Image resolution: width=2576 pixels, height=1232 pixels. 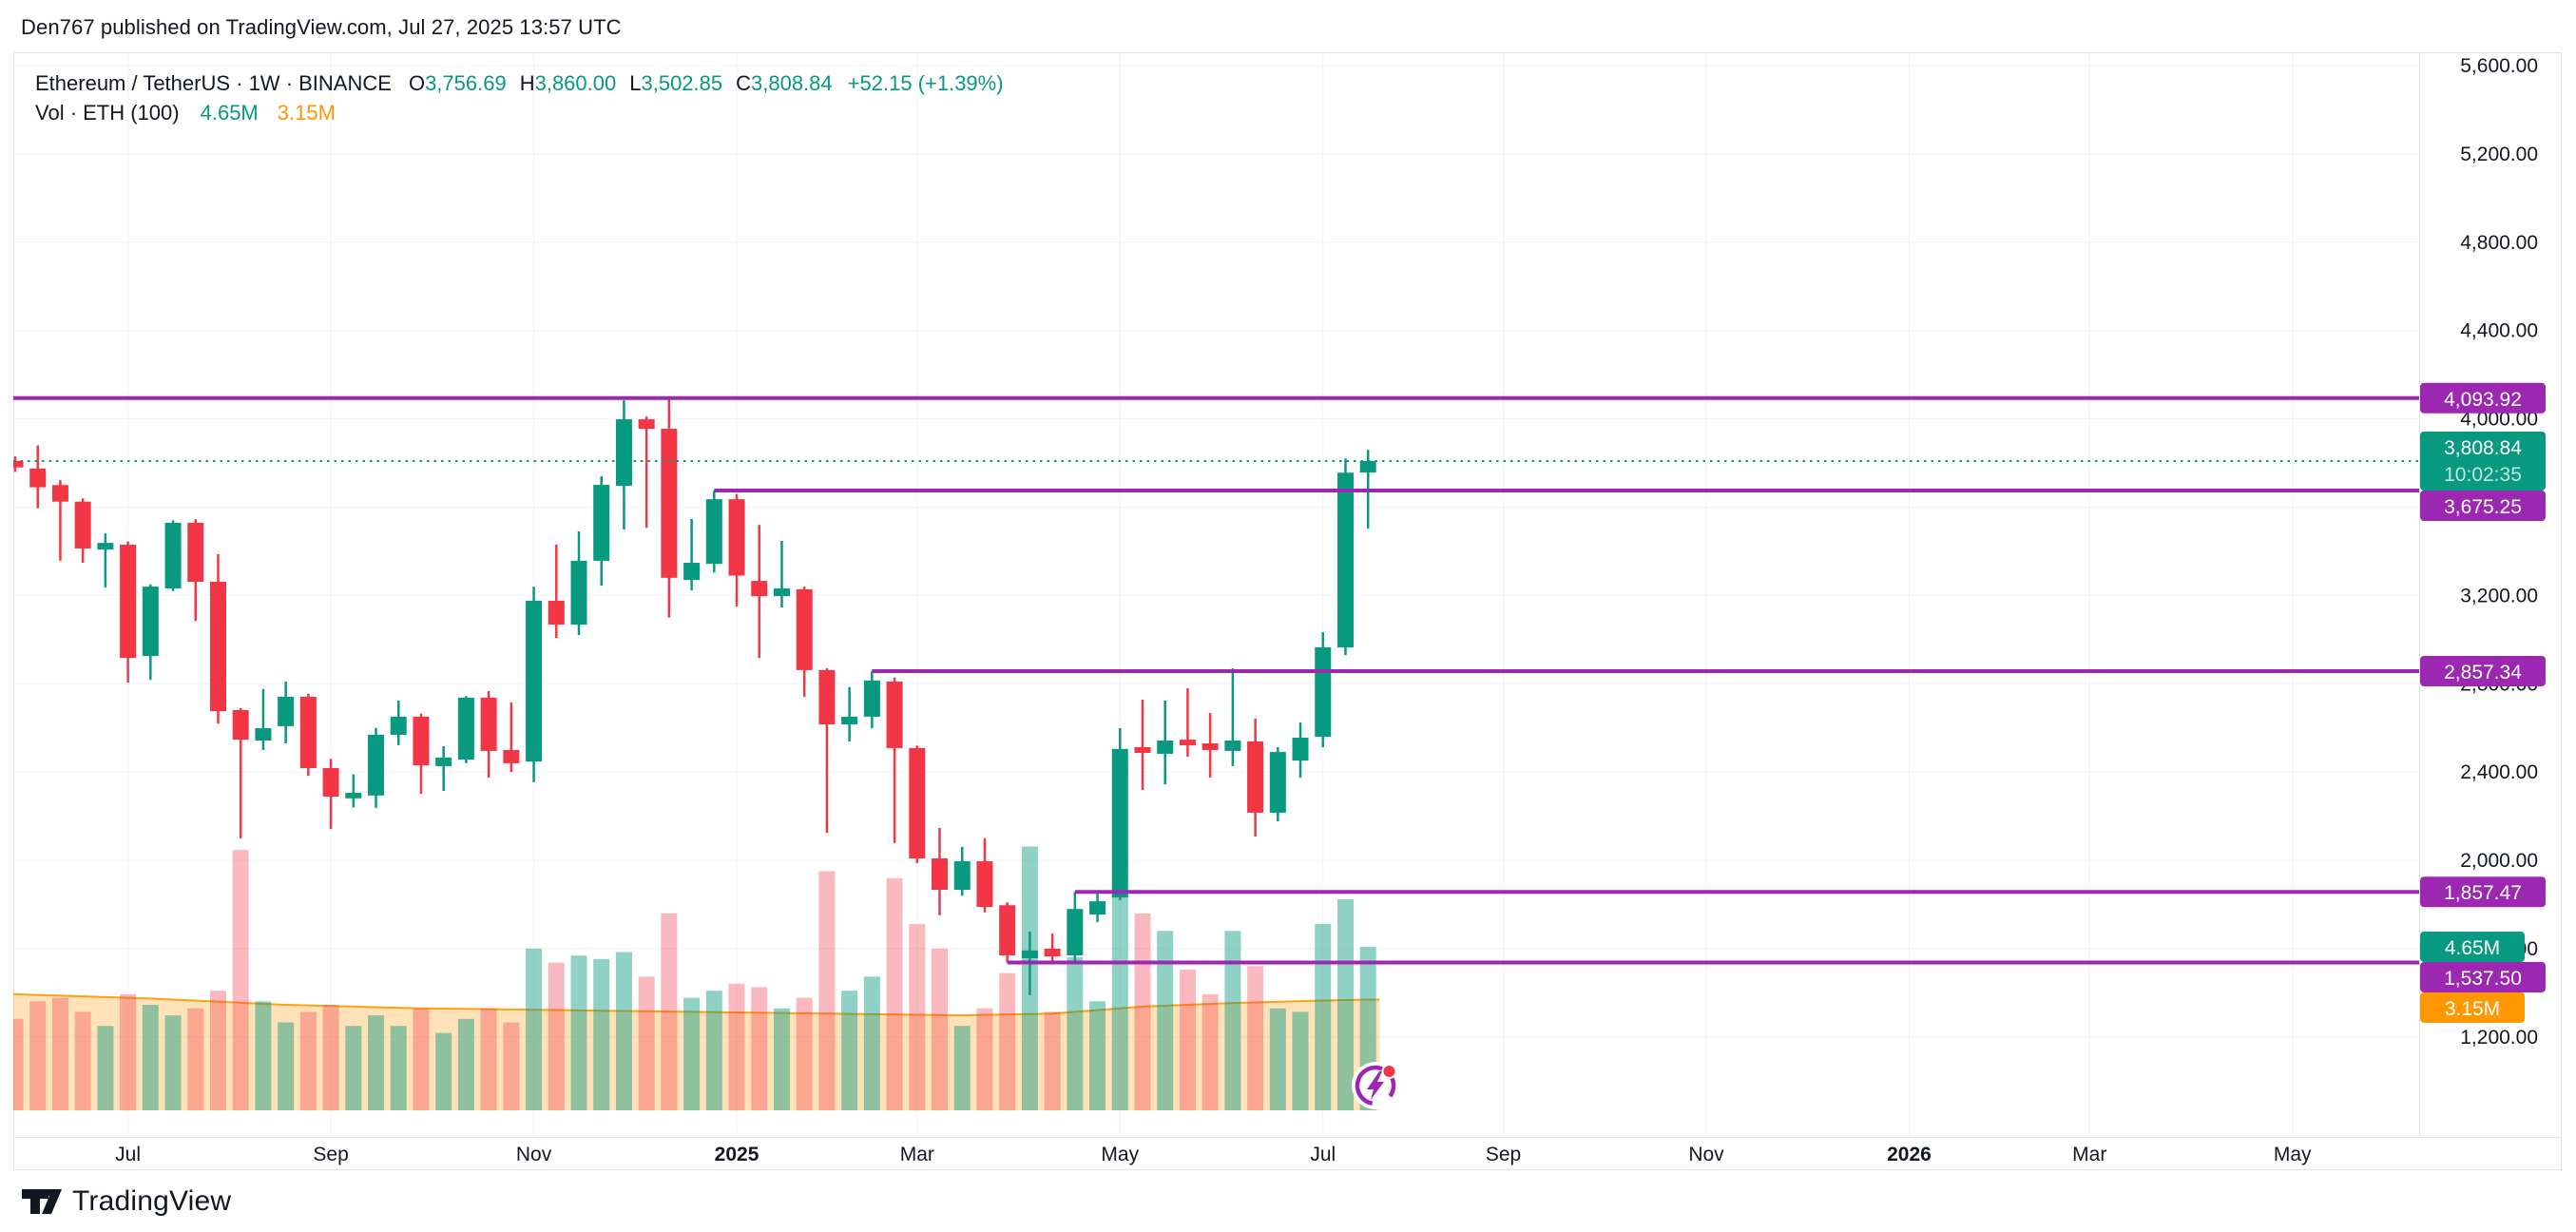 I want to click on current-price-badge, so click(x=2483, y=461).